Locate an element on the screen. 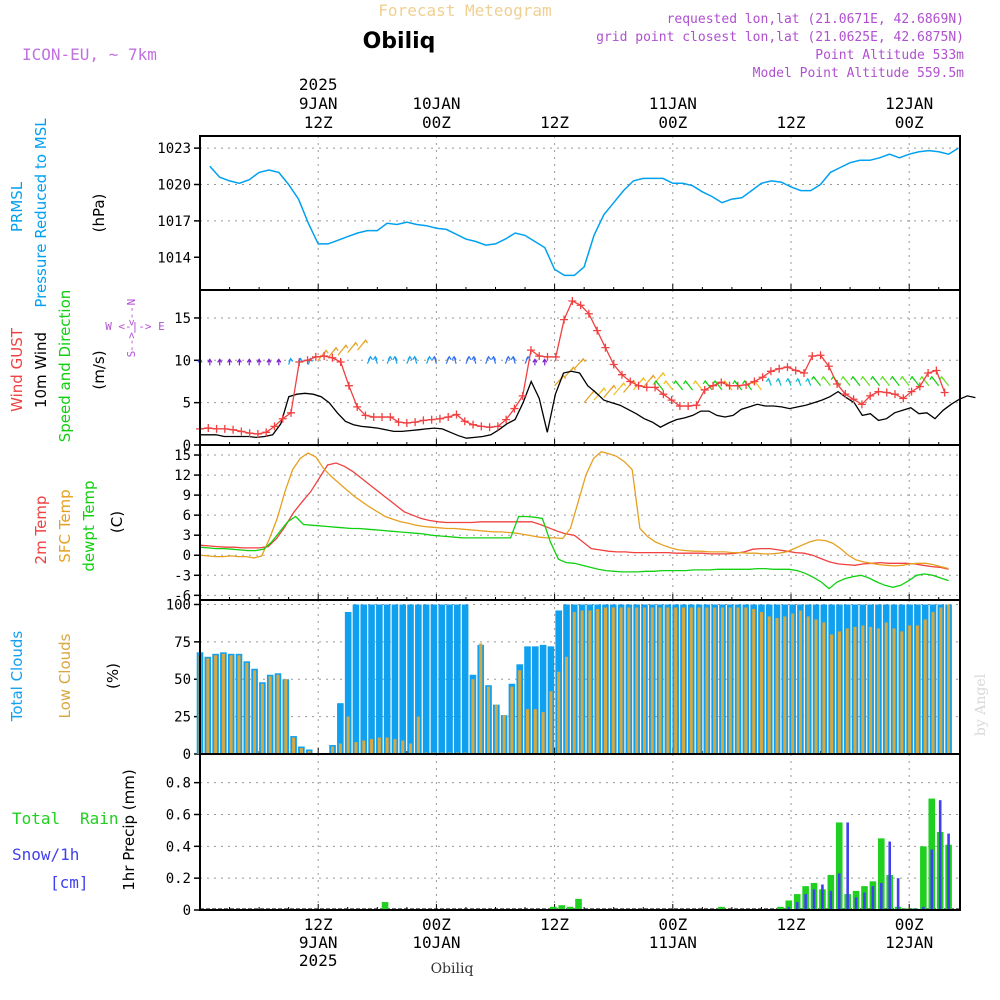  bottom-time-label: 11JAN is located at coordinates (673, 942).